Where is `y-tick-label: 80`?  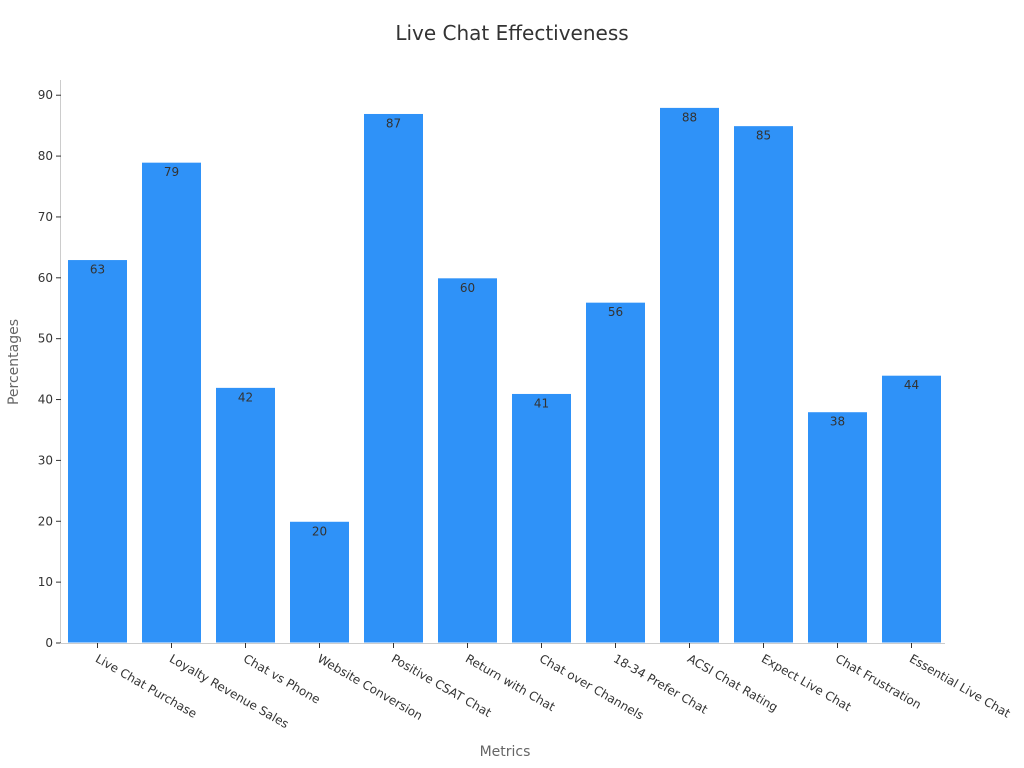
y-tick-label: 80 is located at coordinates (45, 156).